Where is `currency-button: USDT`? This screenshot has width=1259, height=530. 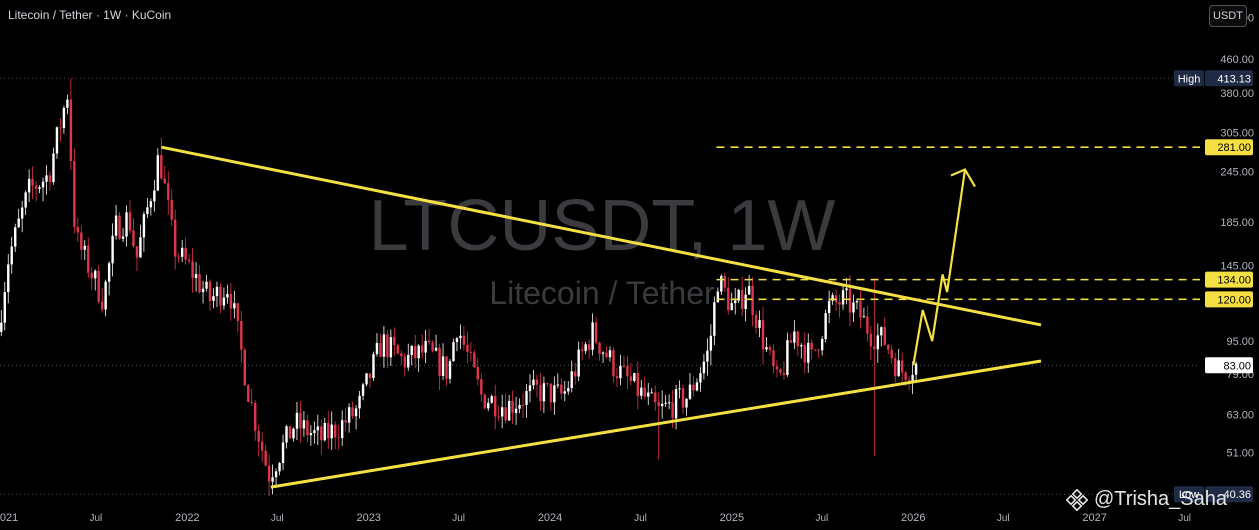 currency-button: USDT is located at coordinates (1228, 16).